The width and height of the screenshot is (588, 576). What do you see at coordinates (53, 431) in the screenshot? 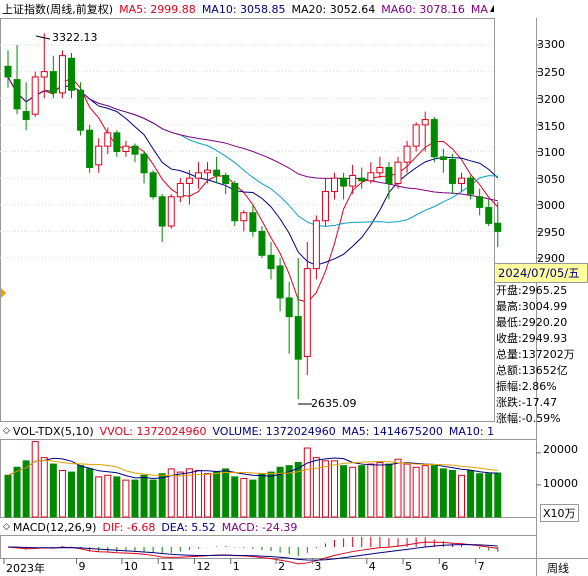
I see `vol-title: VOL-TDX(5,10)` at bounding box center [53, 431].